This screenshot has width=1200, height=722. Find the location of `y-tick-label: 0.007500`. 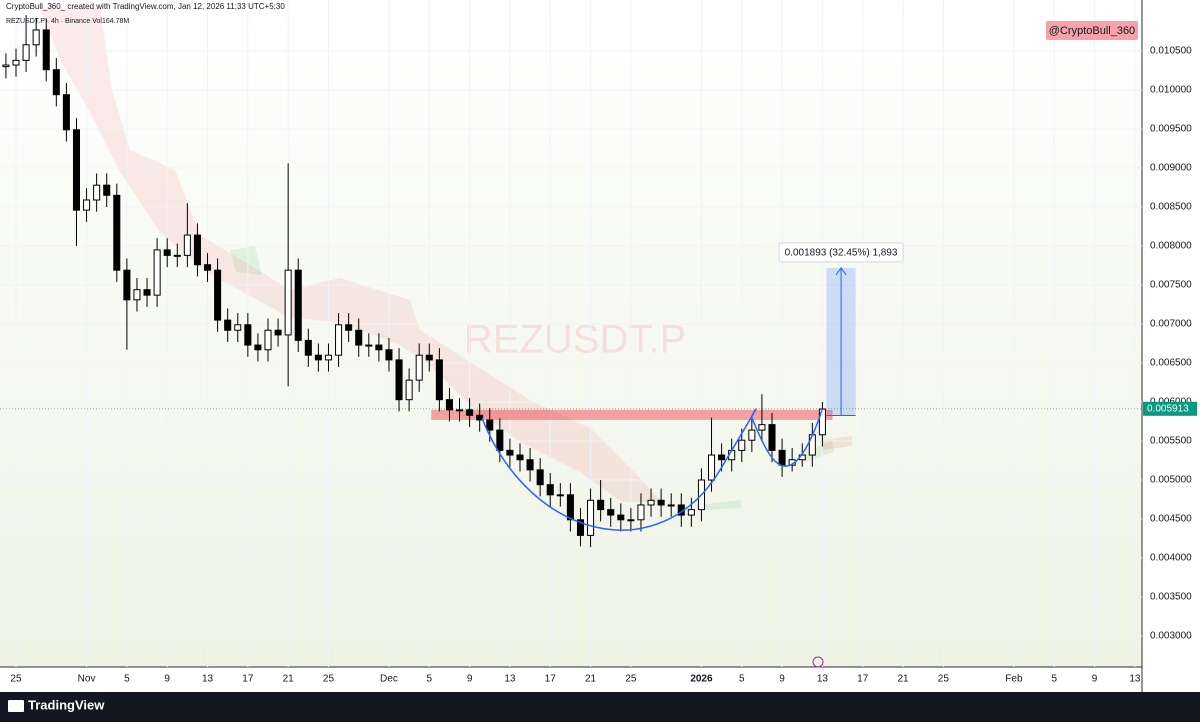

y-tick-label: 0.007500 is located at coordinates (1171, 285).